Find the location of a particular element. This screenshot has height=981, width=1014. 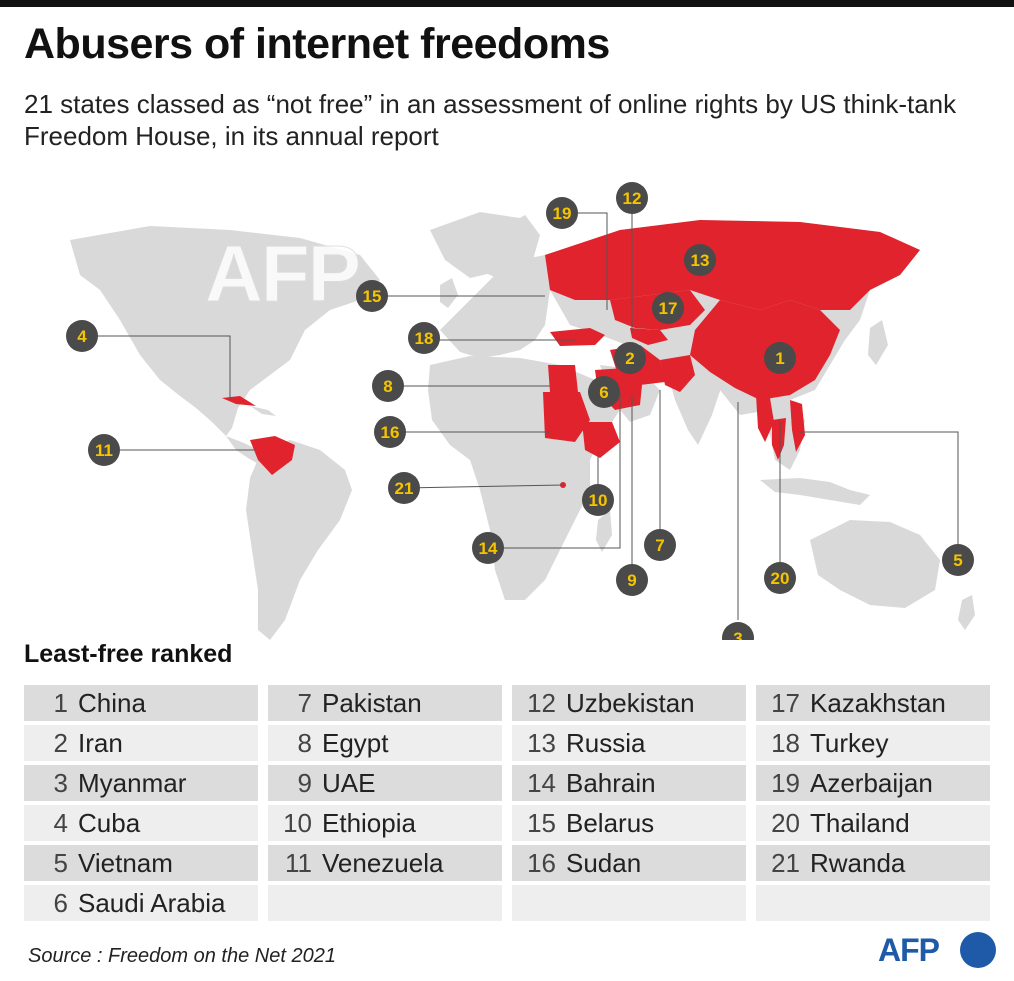

rank-number: 1 is located at coordinates (60, 702).